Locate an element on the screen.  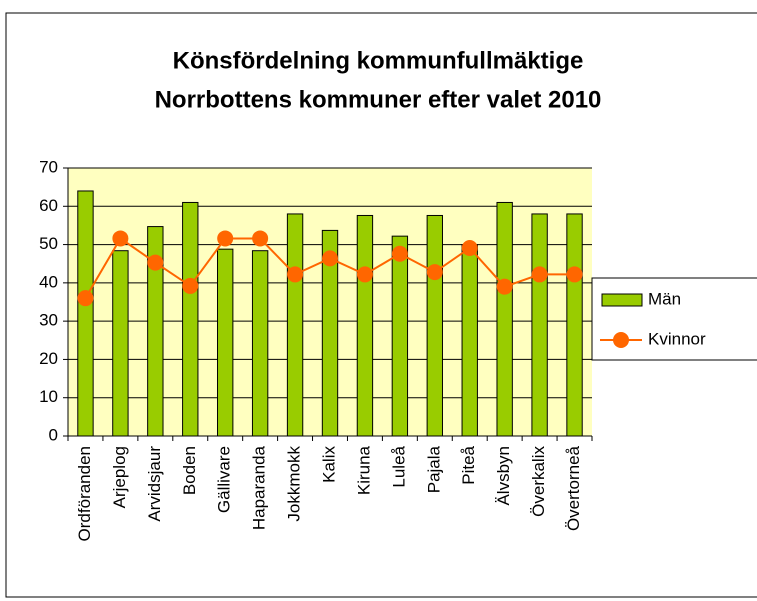
y-tick-label: 0 is located at coordinates (53, 434).